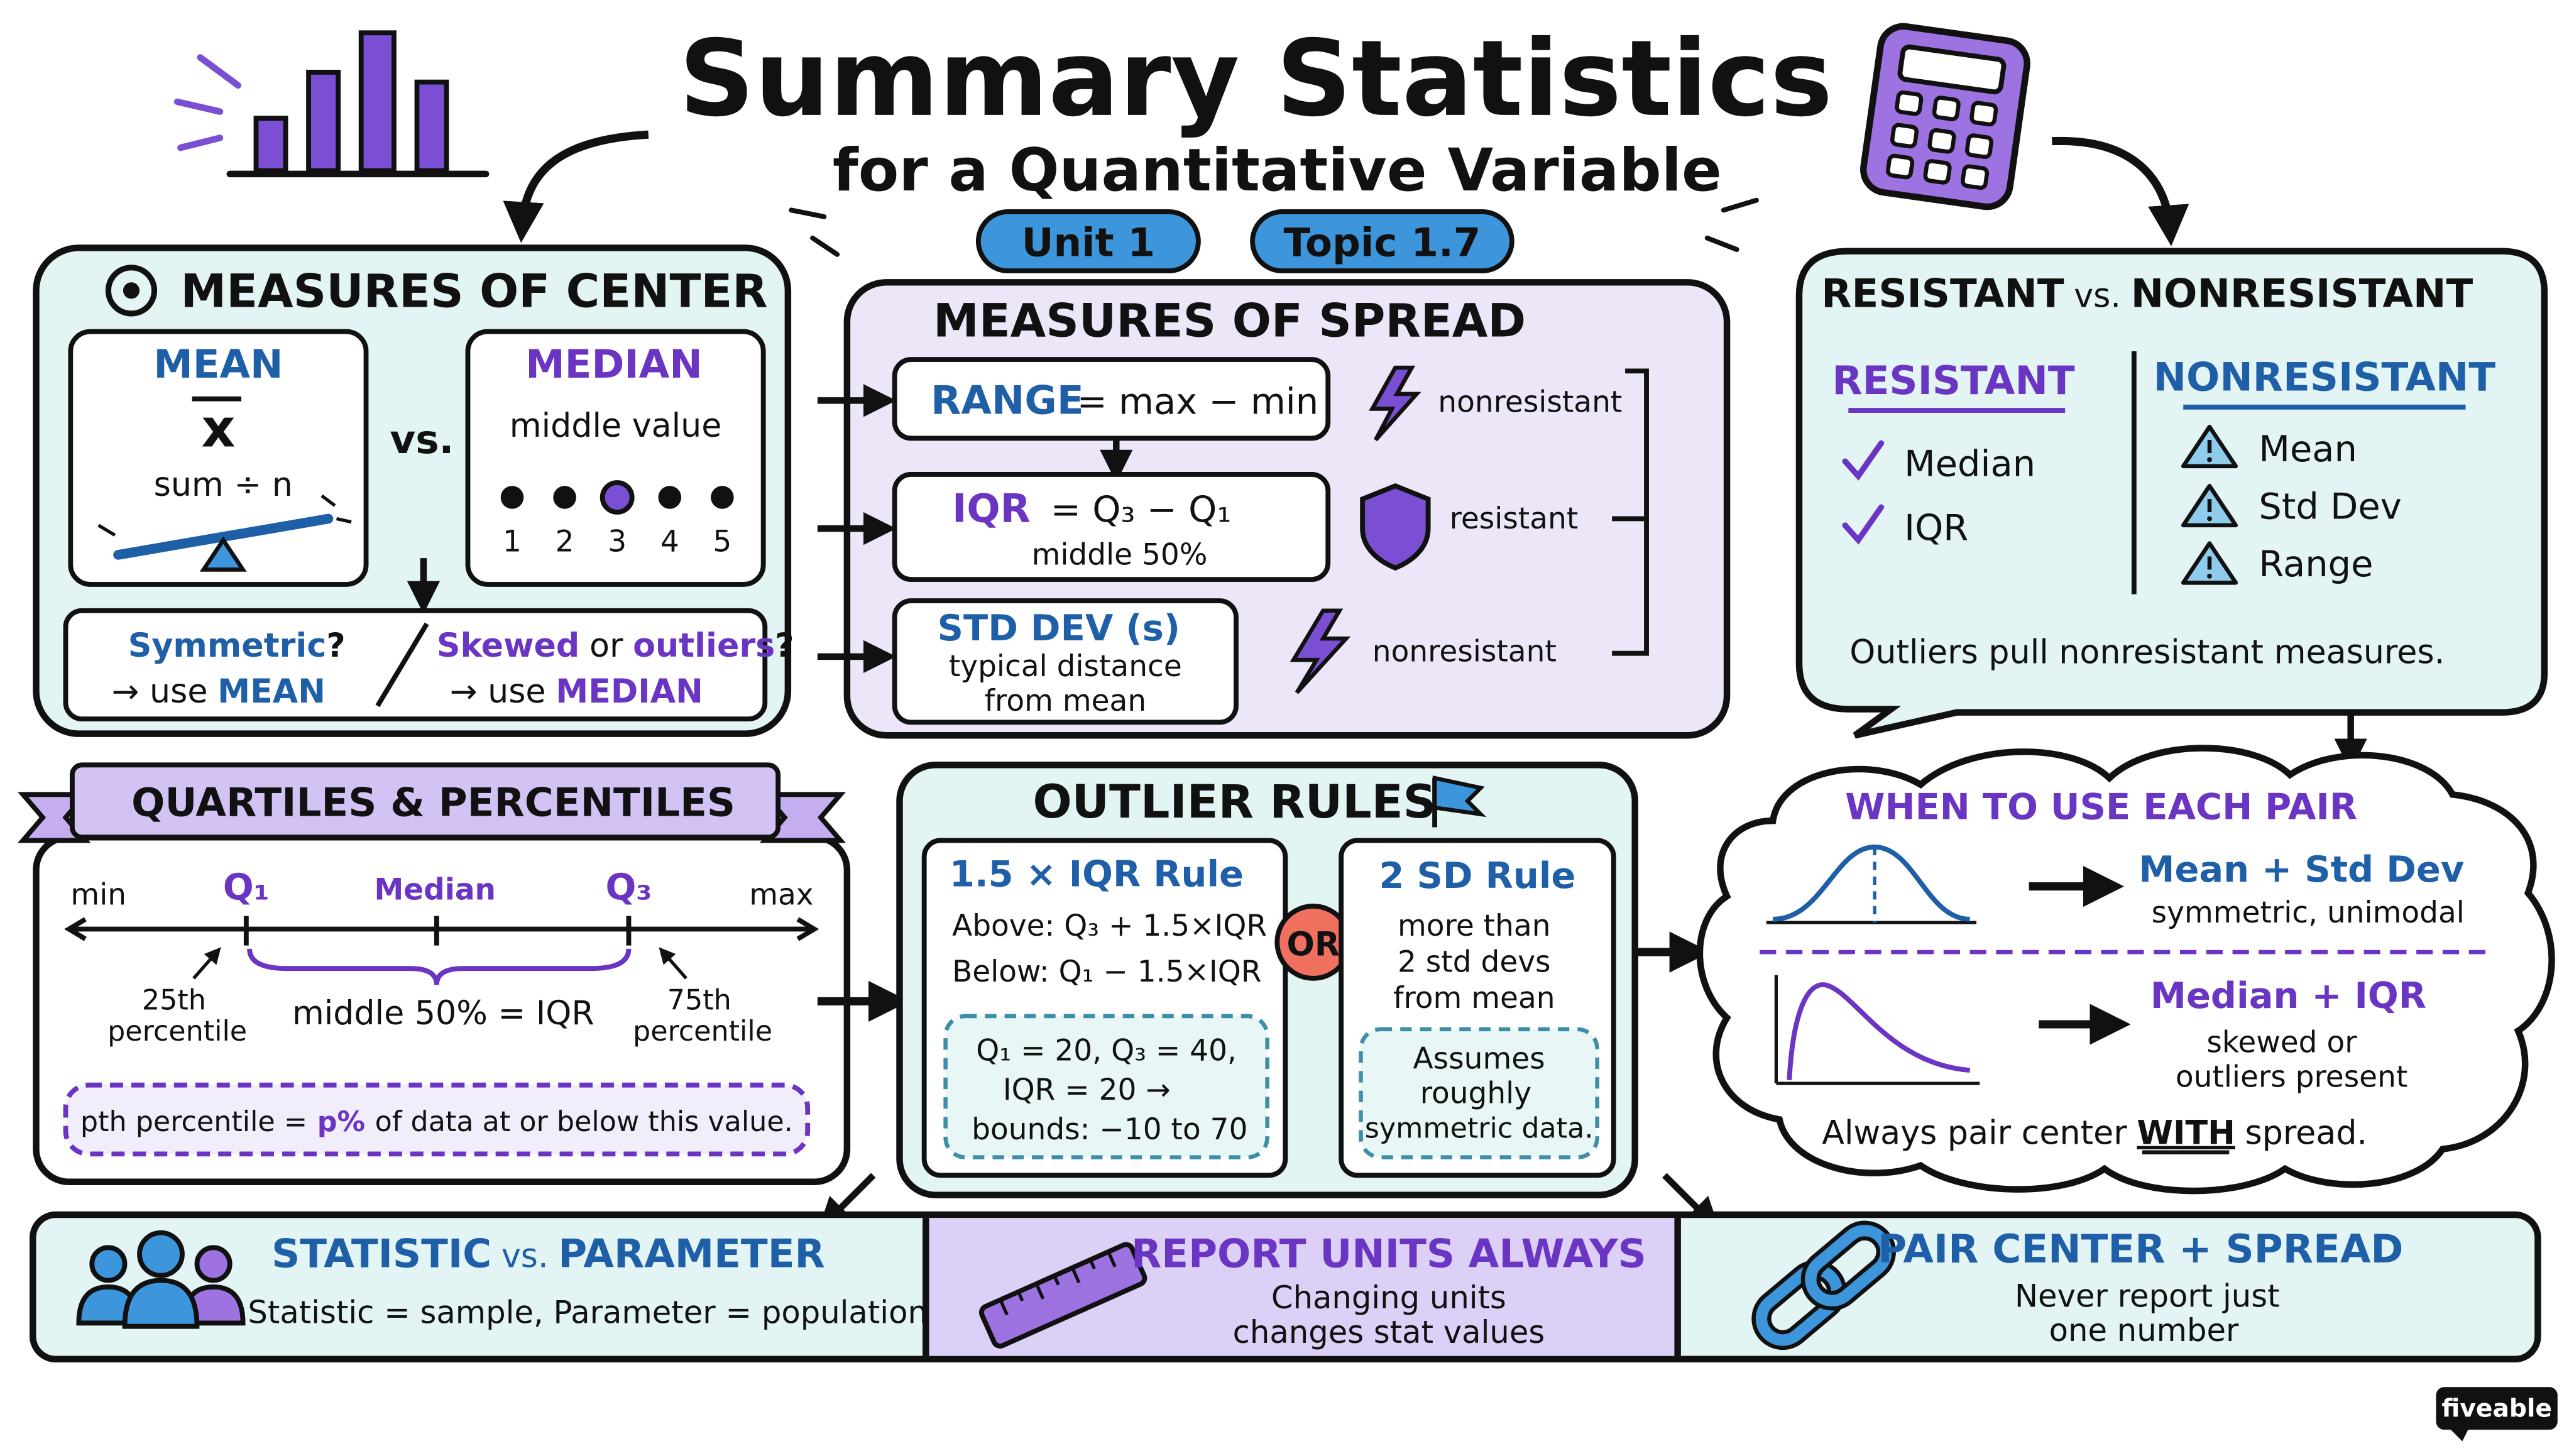 This screenshot has height=1456, width=2574. I want to click on statistic-vs-parameter: STATISTIC vs. PARAMETER, so click(548, 1254).